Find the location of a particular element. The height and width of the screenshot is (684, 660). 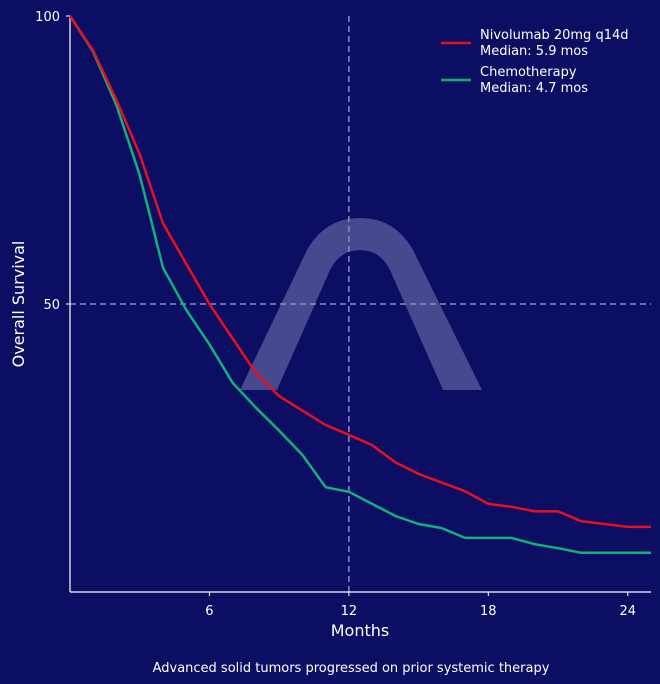

x-tick-label: 6 is located at coordinates (209, 611).